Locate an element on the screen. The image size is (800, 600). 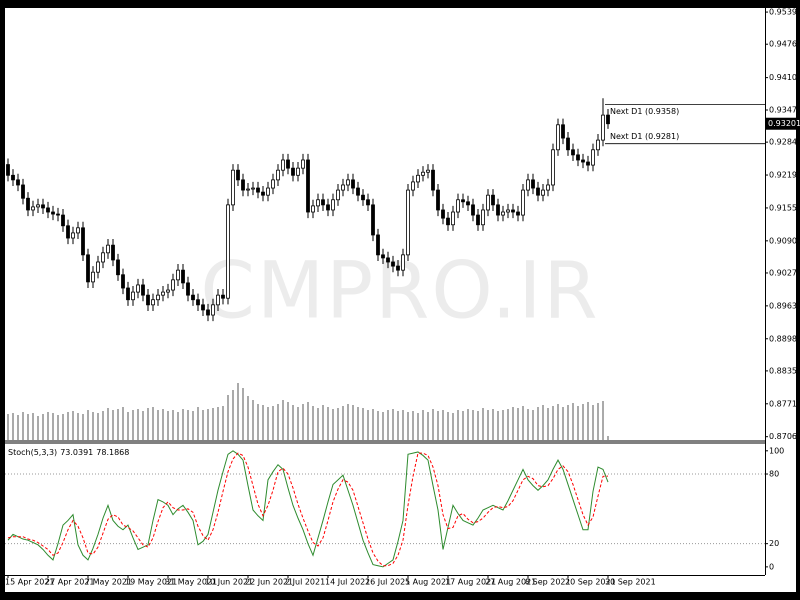
x-tick-label: 8 Sep 2021 is located at coordinates (548, 582).